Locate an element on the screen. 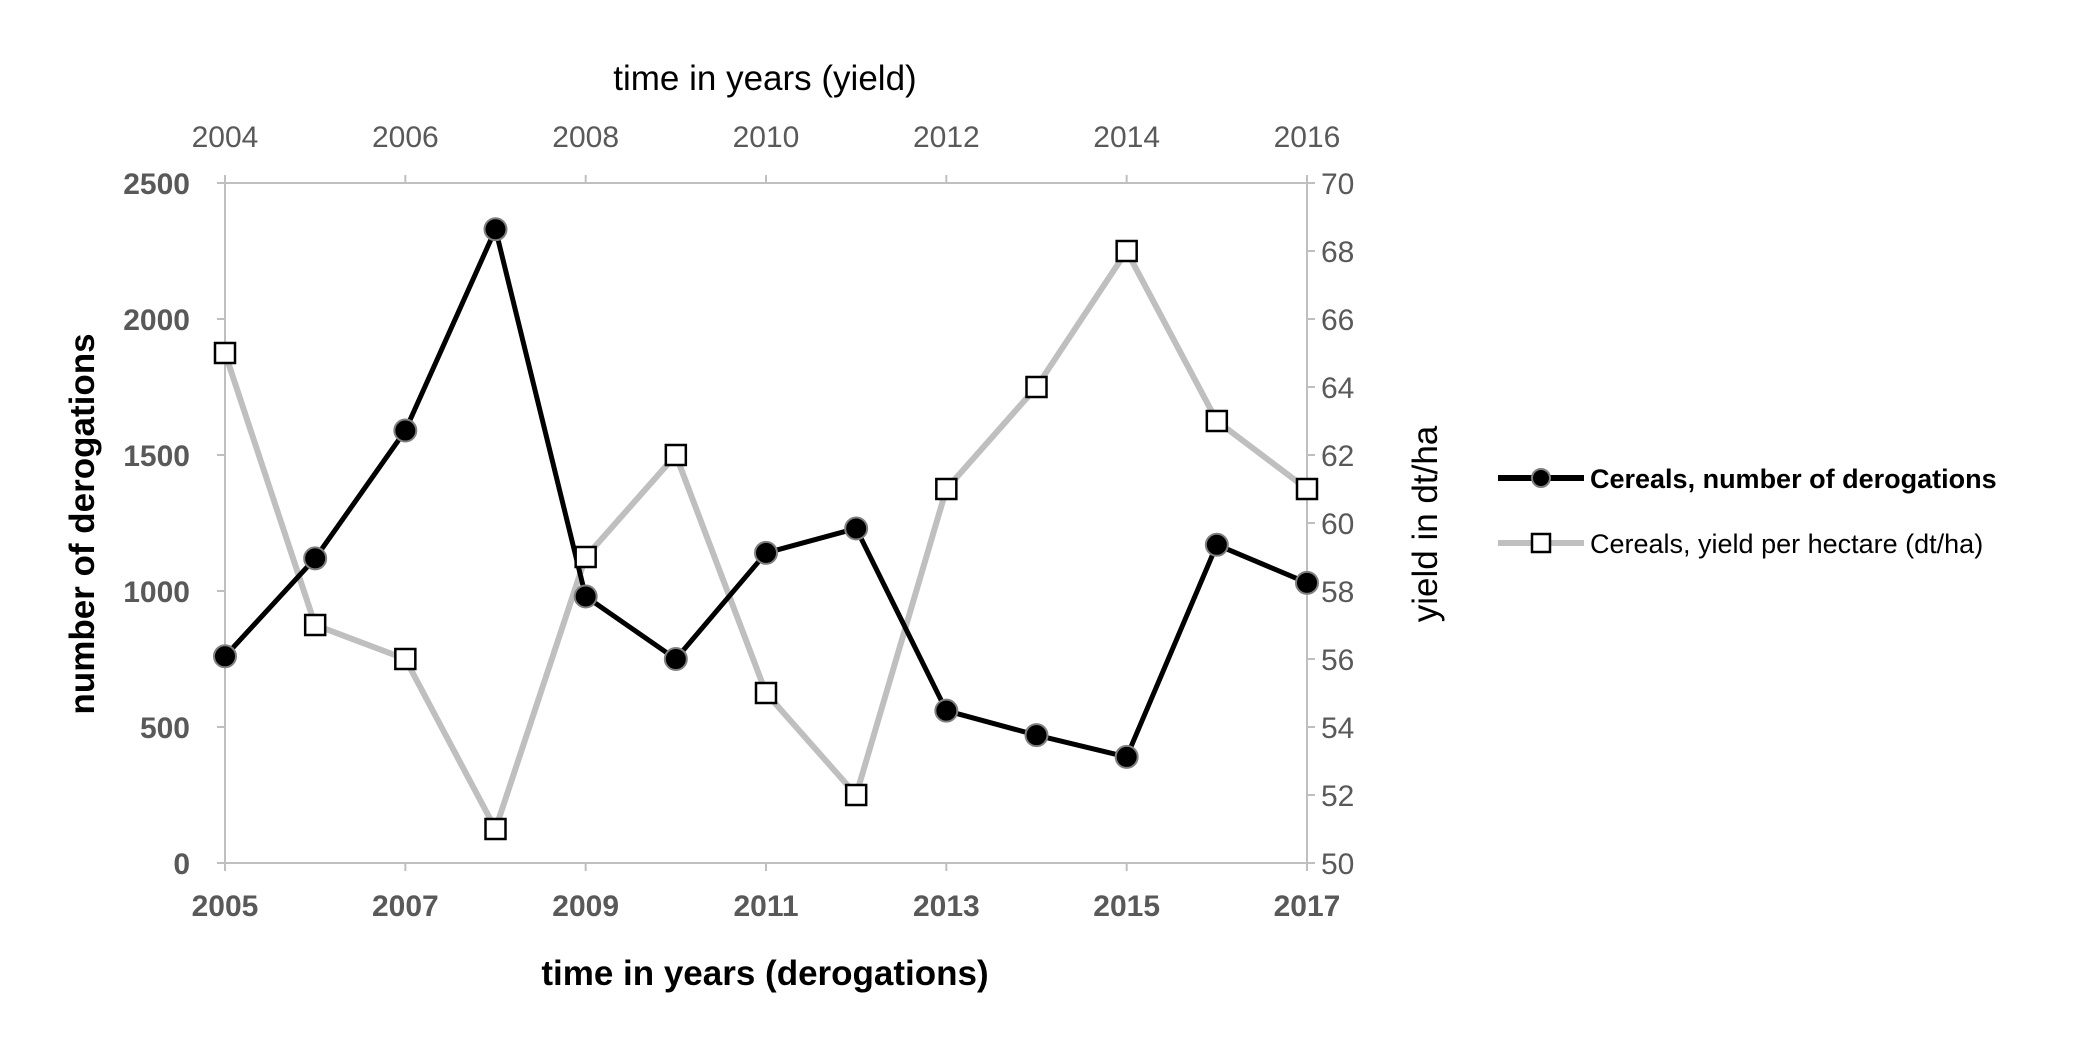 The image size is (2076, 1043). x-top-tick-label: 2014 is located at coordinates (1126, 137).